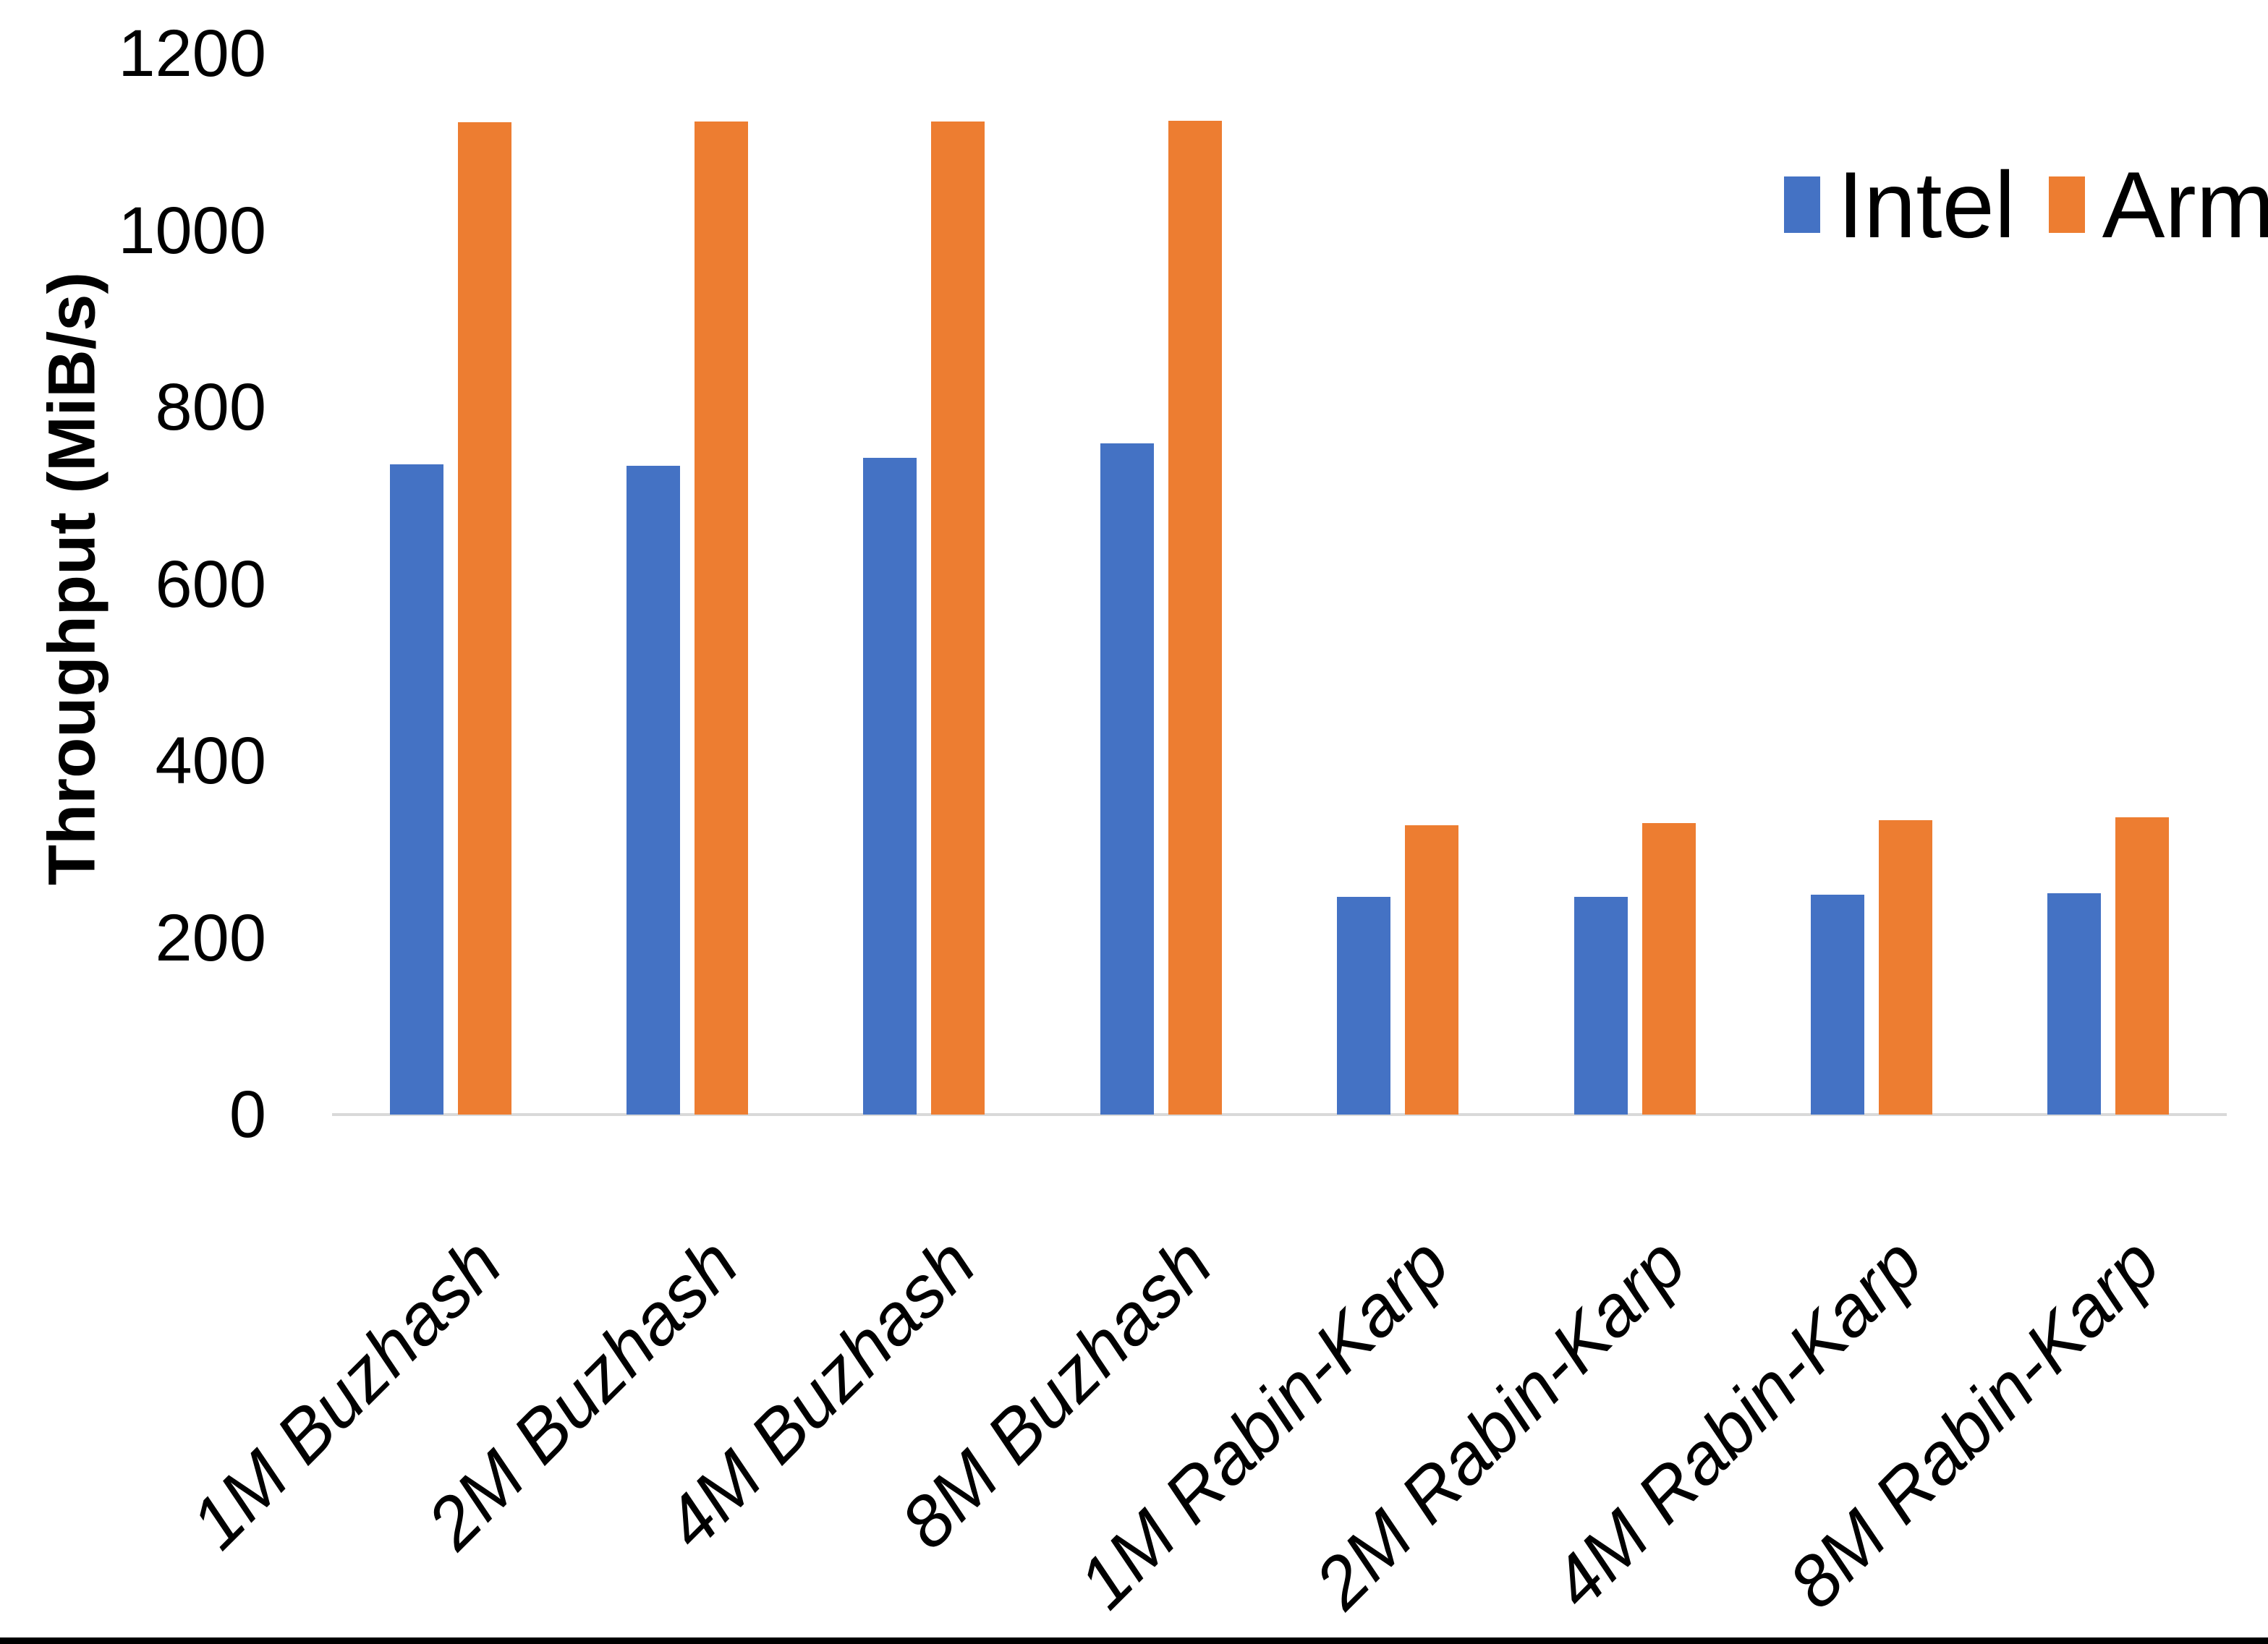 The width and height of the screenshot is (2268, 1644). What do you see at coordinates (1279, 1114) in the screenshot?
I see `x-axis-line` at bounding box center [1279, 1114].